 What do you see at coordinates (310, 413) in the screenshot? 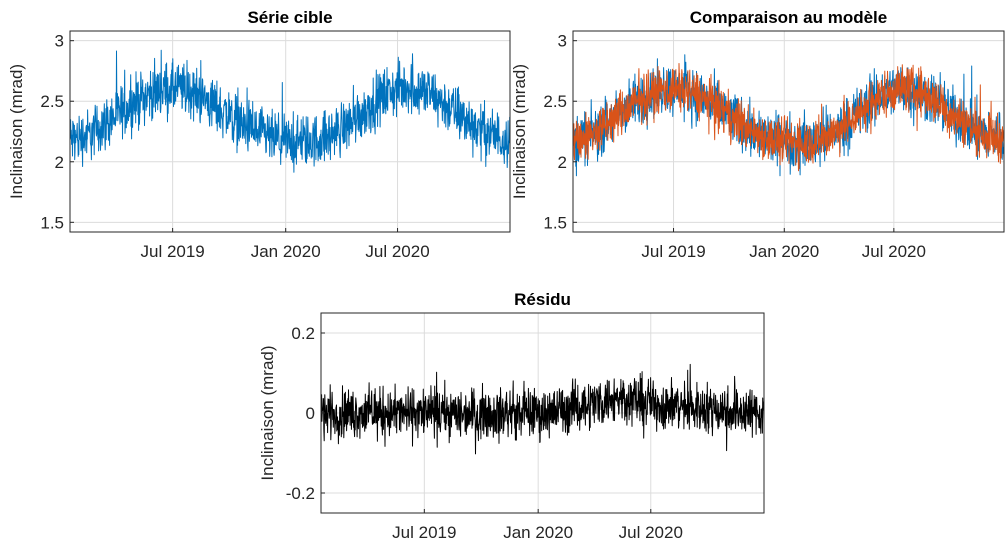
I see `y-tick-label: 0` at bounding box center [310, 413].